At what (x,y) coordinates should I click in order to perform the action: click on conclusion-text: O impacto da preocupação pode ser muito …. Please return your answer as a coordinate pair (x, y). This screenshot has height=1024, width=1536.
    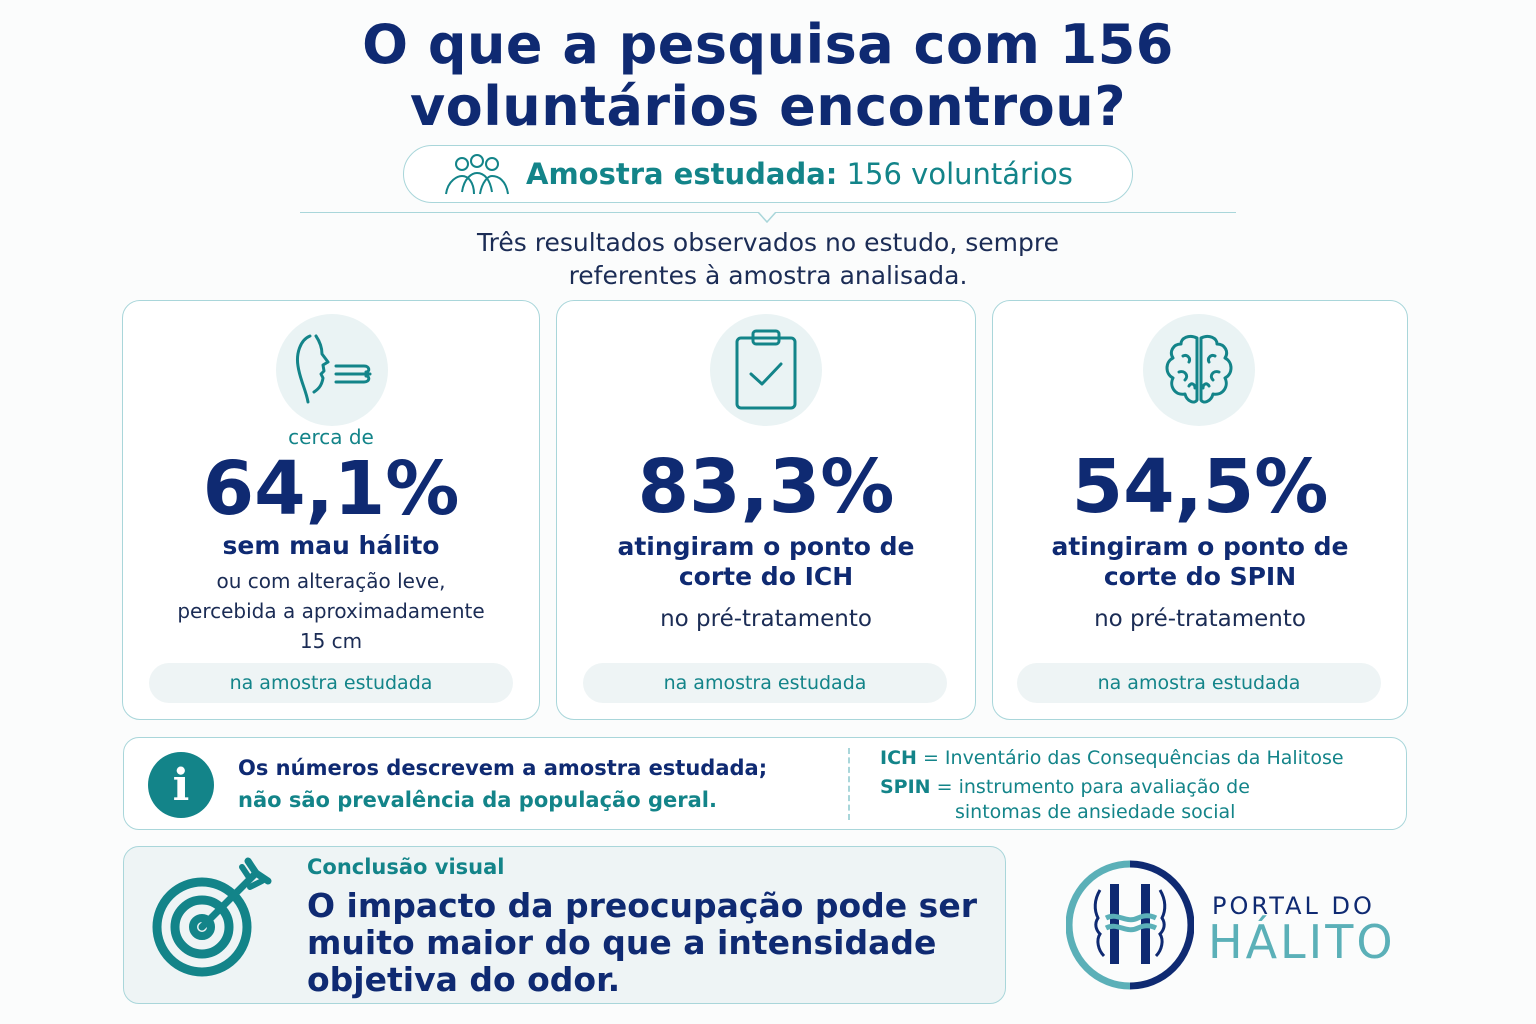
    Looking at the image, I should click on (642, 942).